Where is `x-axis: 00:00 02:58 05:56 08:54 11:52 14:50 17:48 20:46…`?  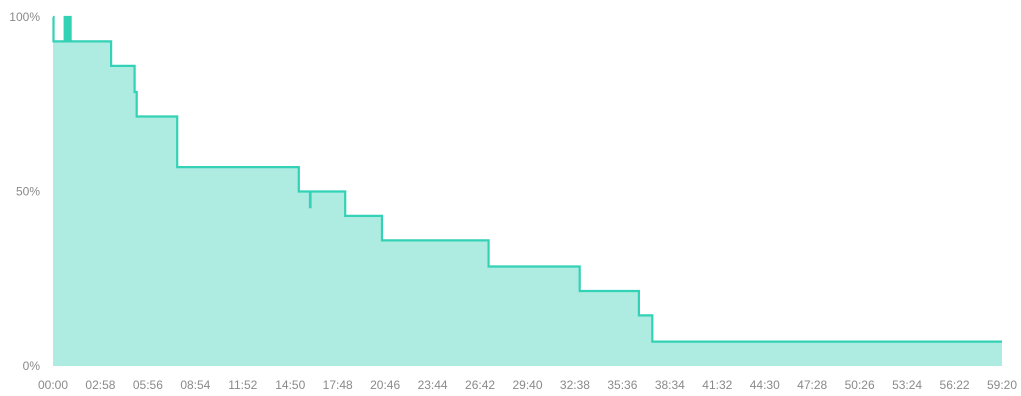 x-axis: 00:00 02:58 05:56 08:54 11:52 14:50 17:48 20:46… is located at coordinates (527, 385).